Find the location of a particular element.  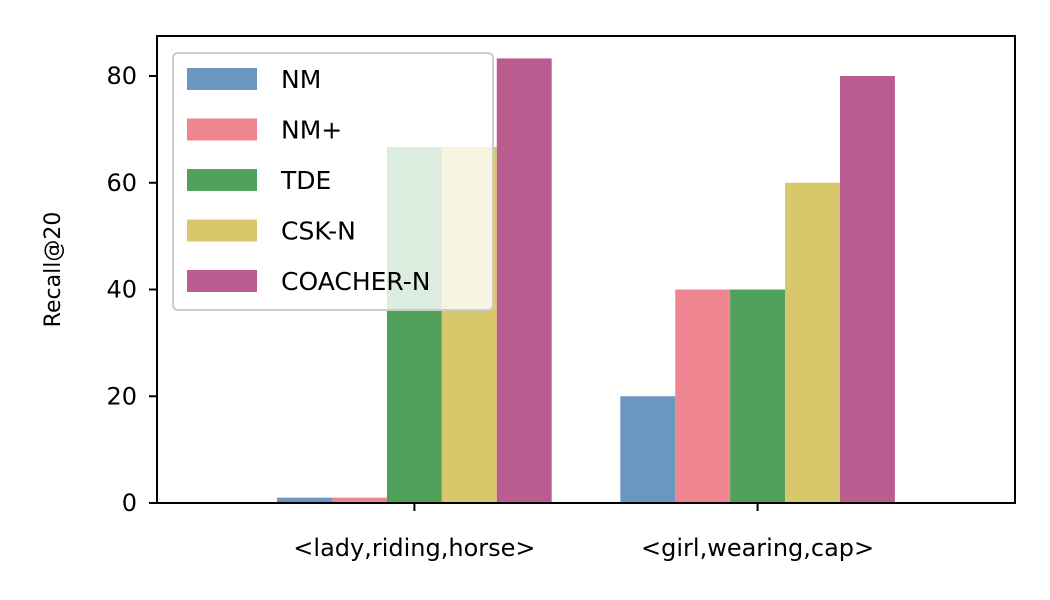

y-tick-label-40: 40 is located at coordinates (121, 290).